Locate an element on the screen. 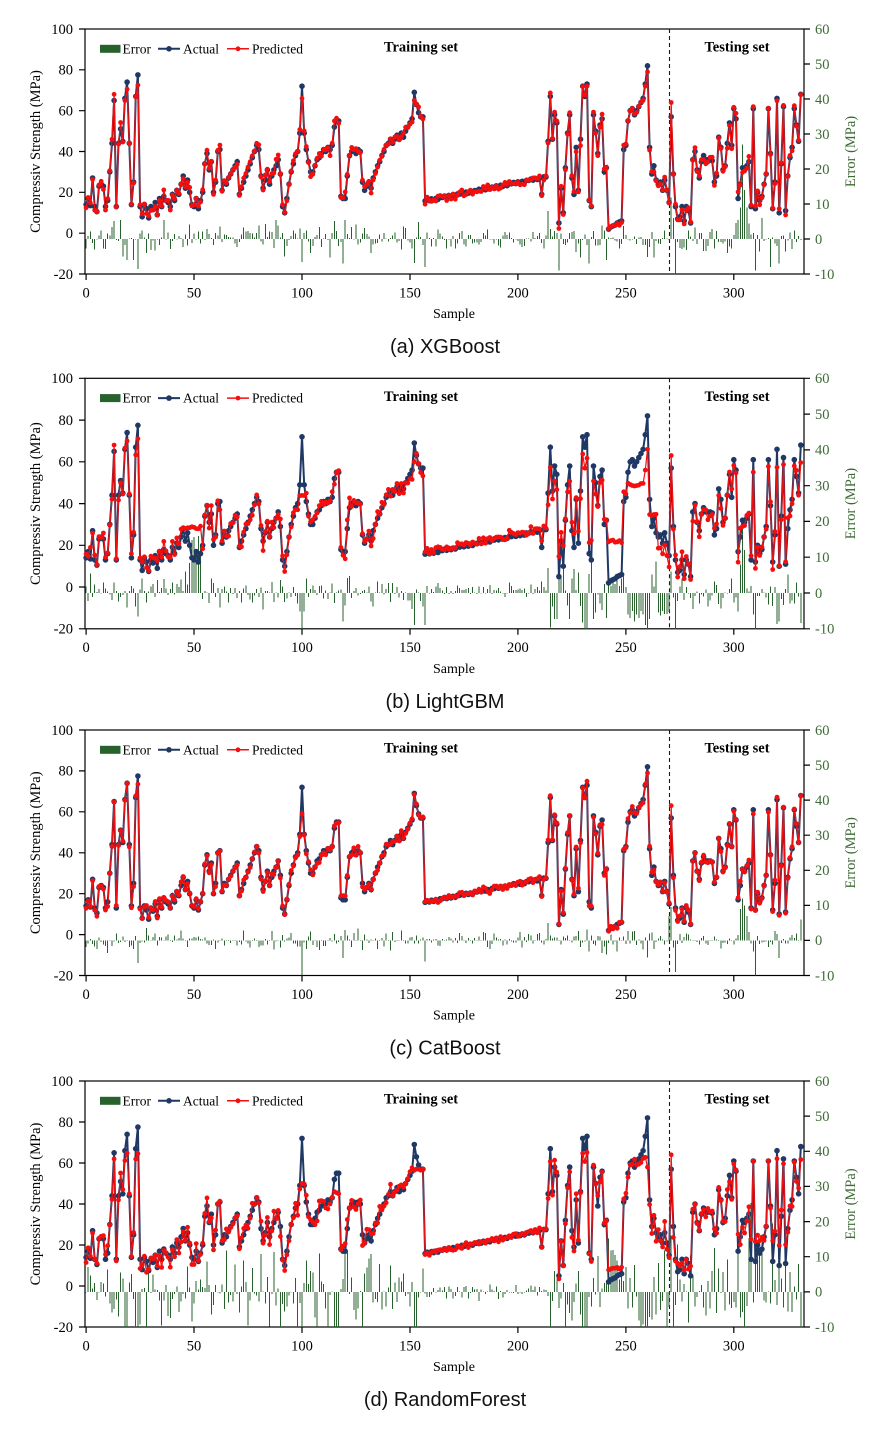 The image size is (876, 1432). svg-text: (a) XGBoost is located at coordinates (445, 347).